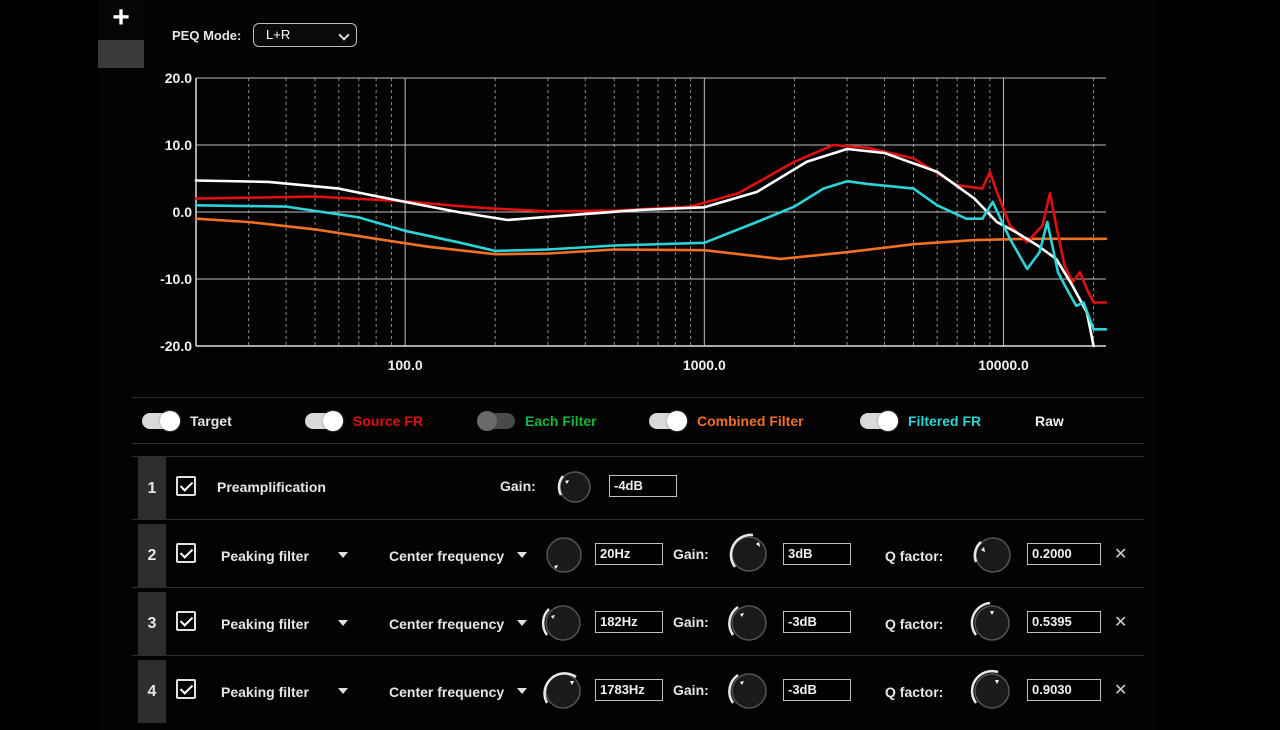  I want to click on x-tick-label: 10000.0, so click(1003, 365).